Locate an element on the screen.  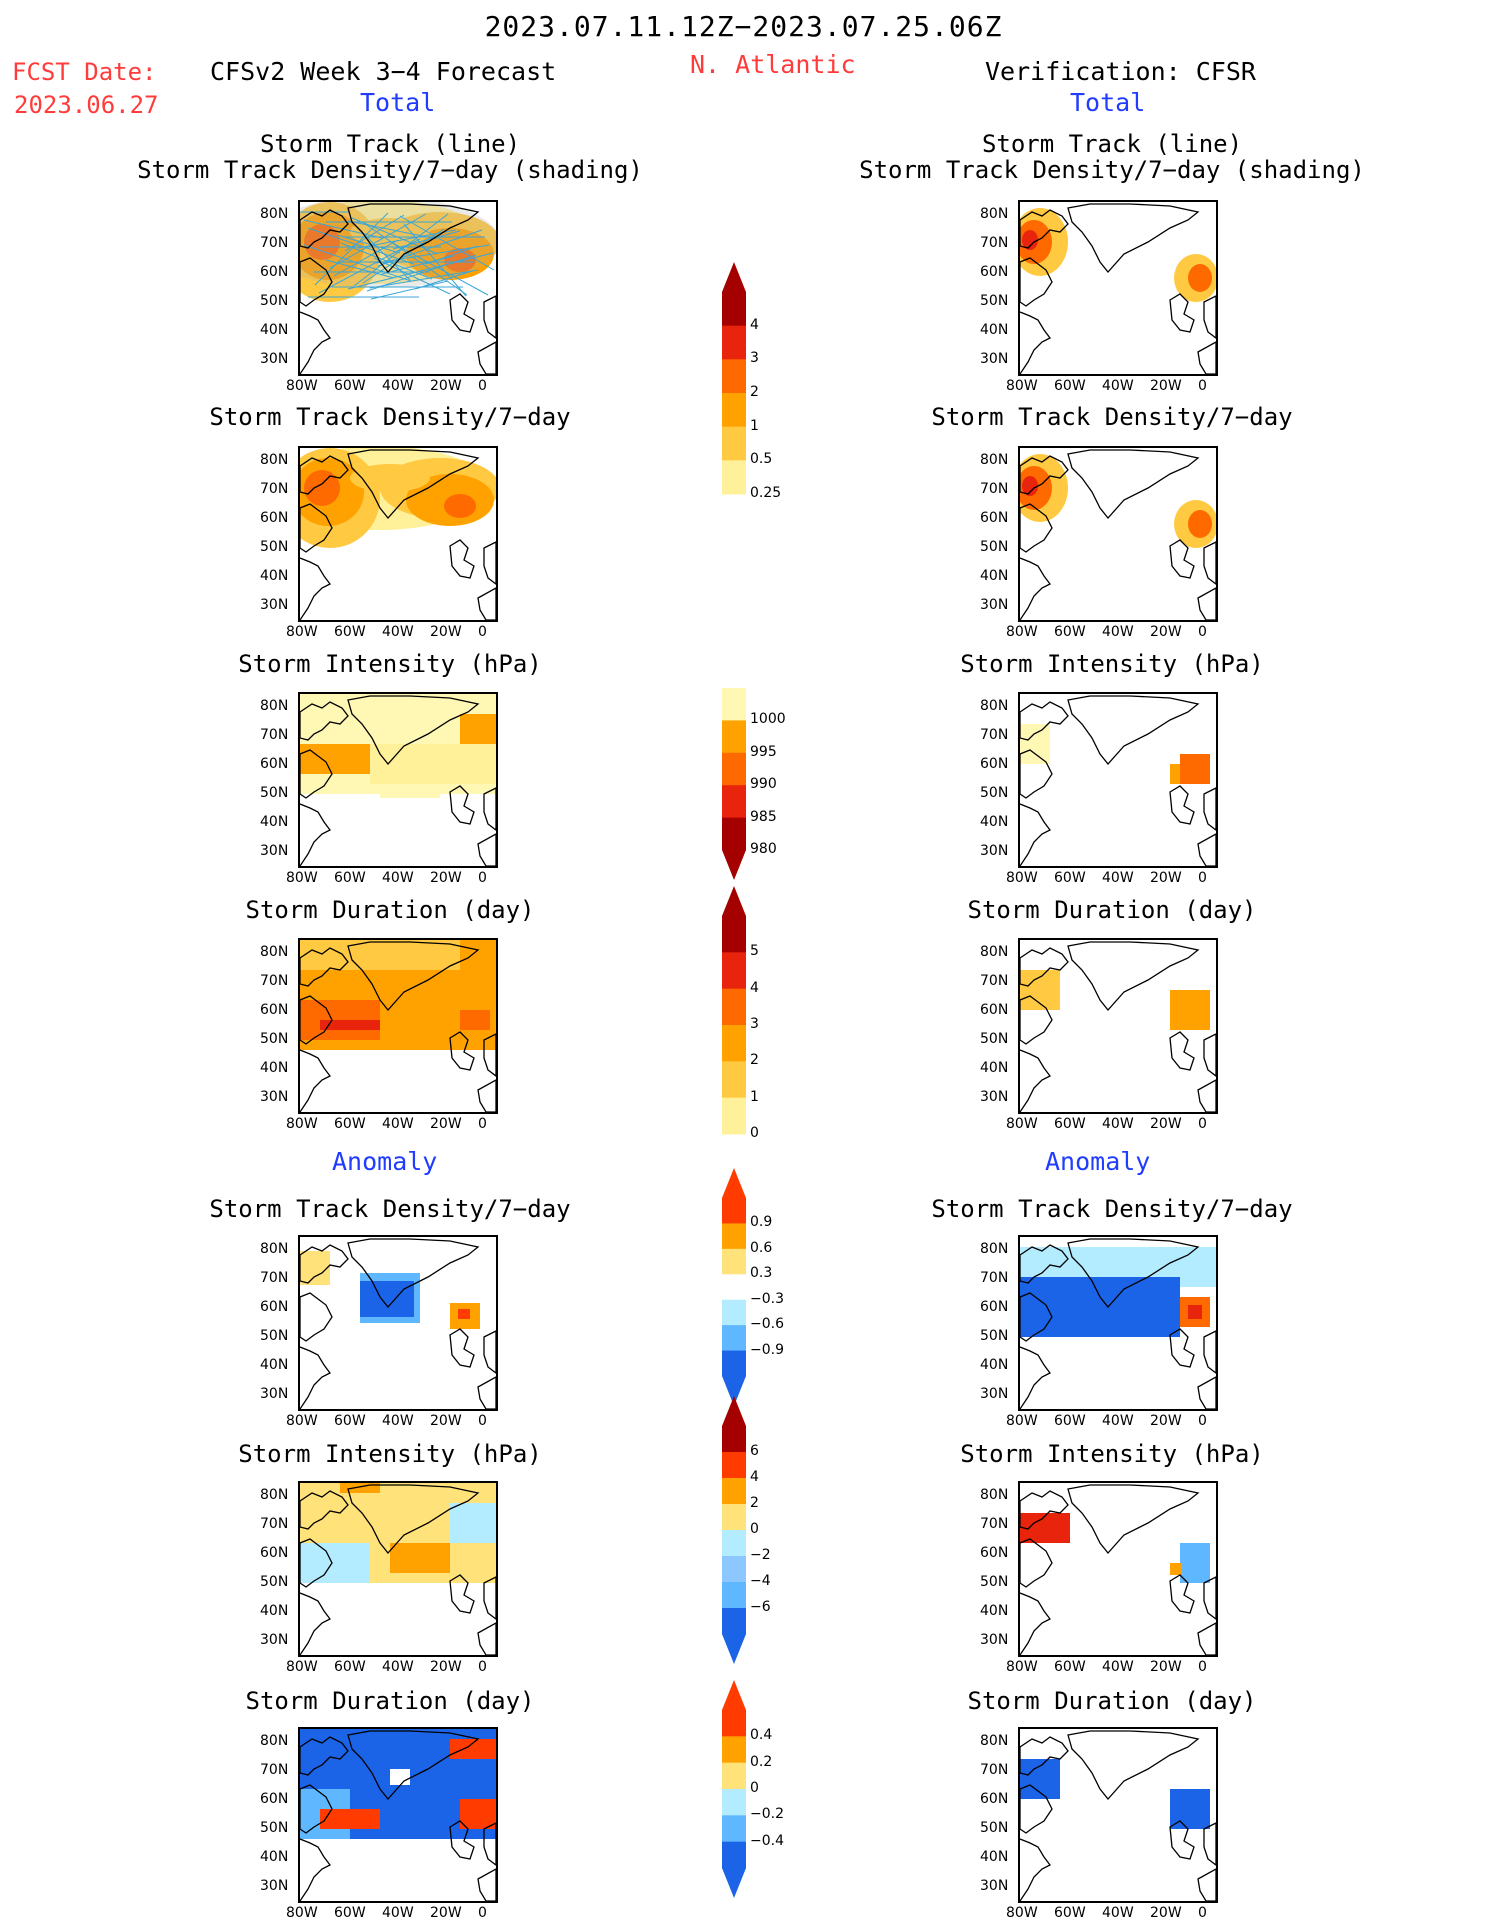
colorbar-duration is located at coordinates (734, 1010).